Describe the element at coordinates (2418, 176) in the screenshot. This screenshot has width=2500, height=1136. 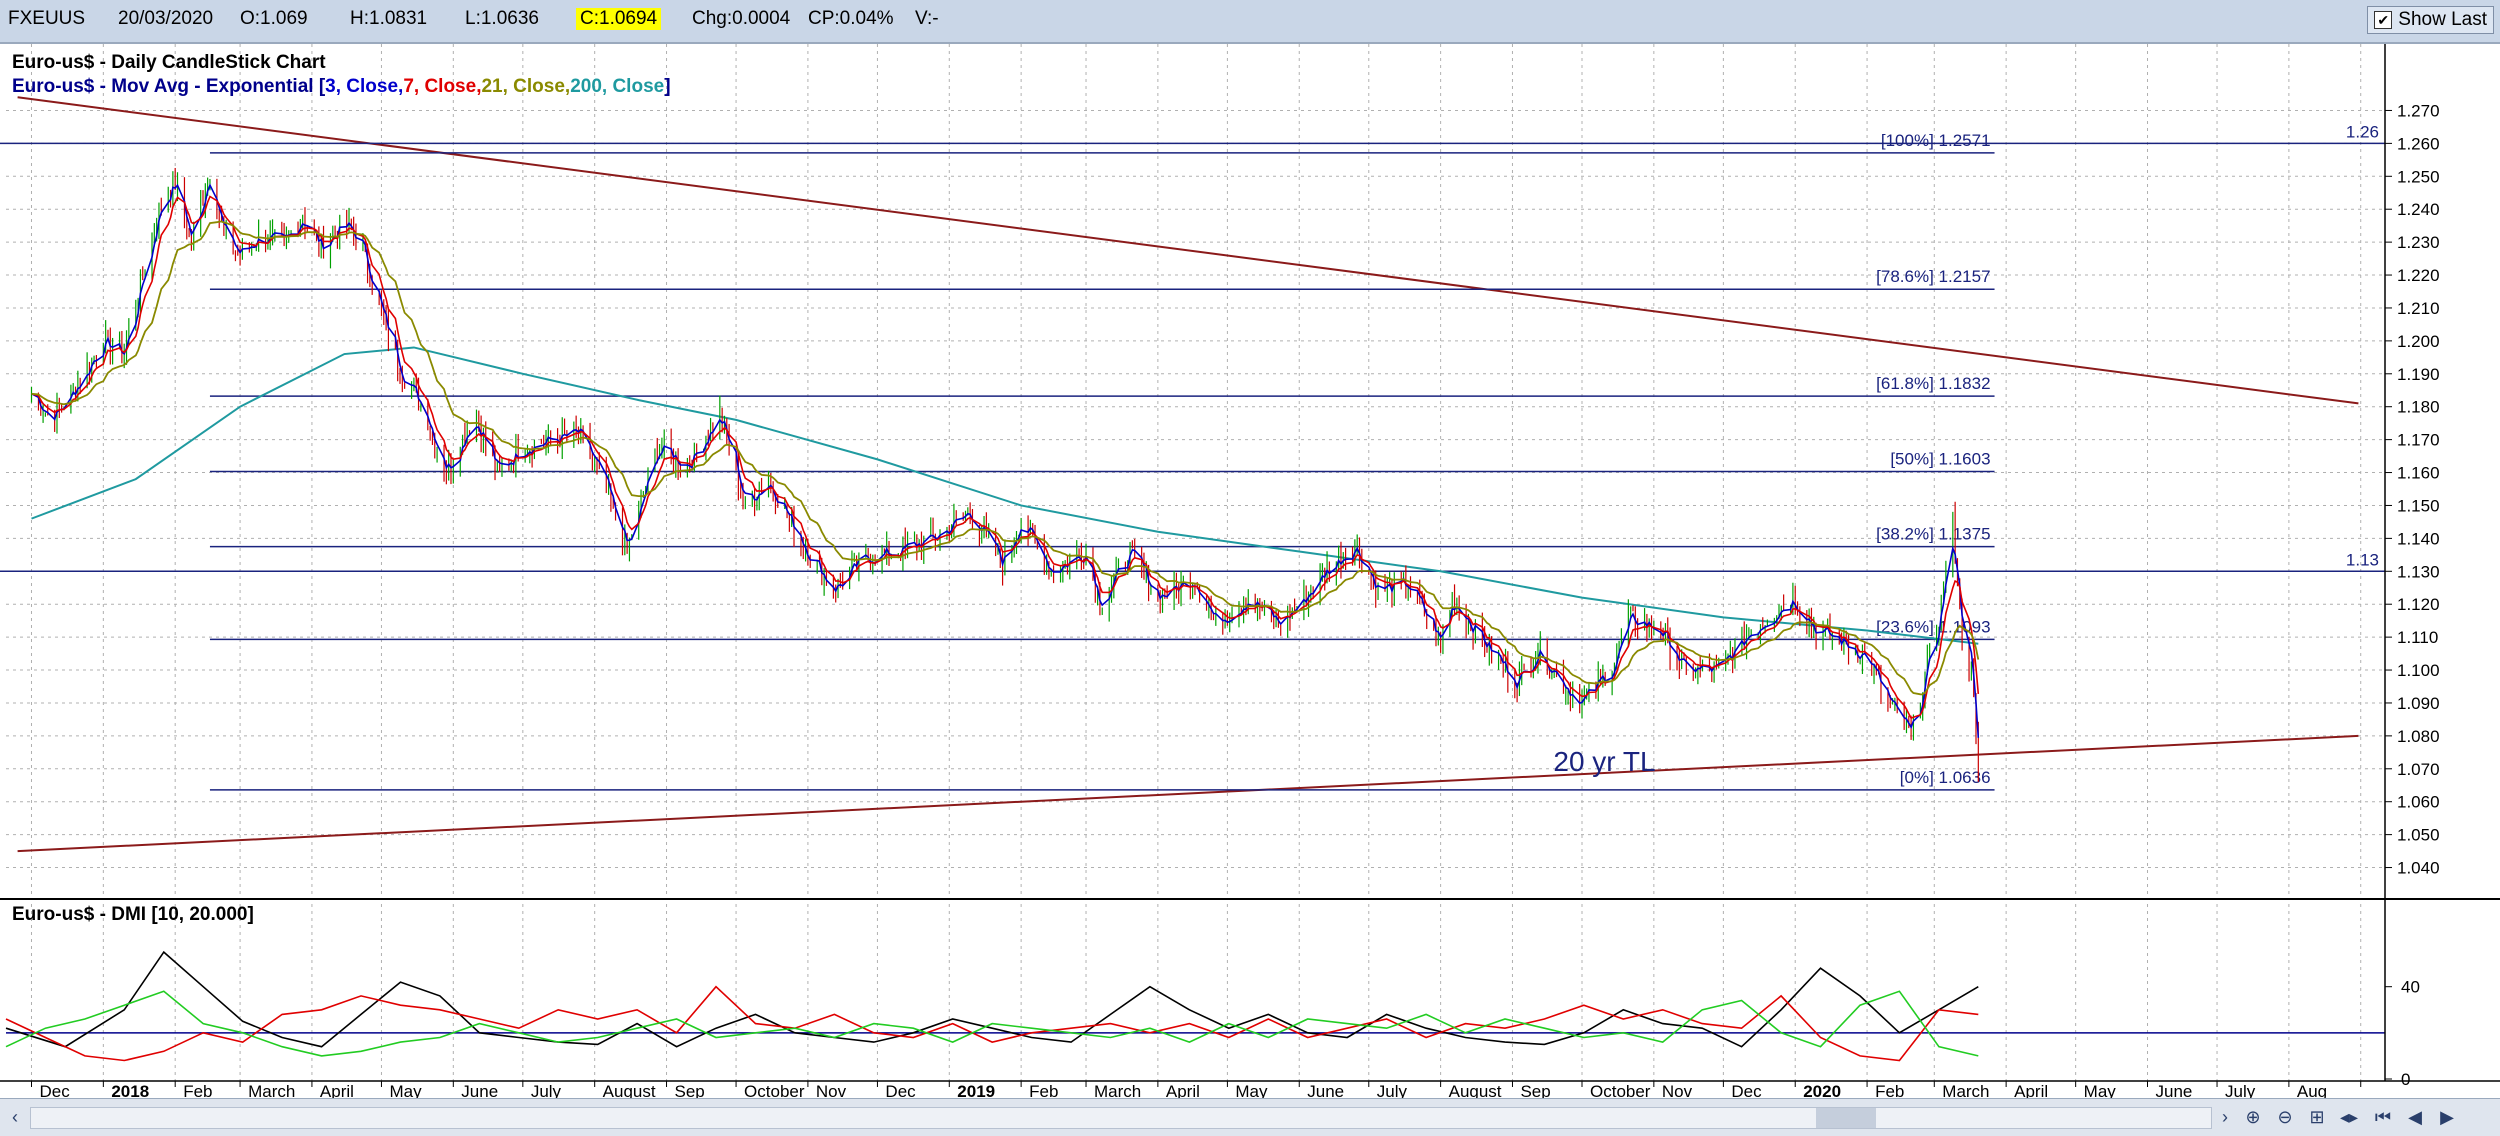
I see `y-tick-label: 1.250` at that location.